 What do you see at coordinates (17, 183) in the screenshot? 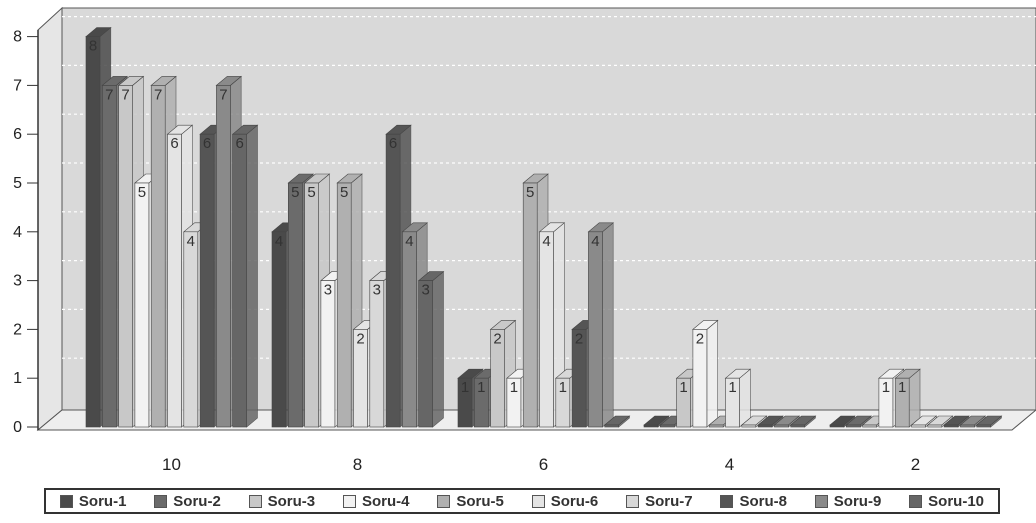
I see `y-tick-label: 5` at bounding box center [17, 183].